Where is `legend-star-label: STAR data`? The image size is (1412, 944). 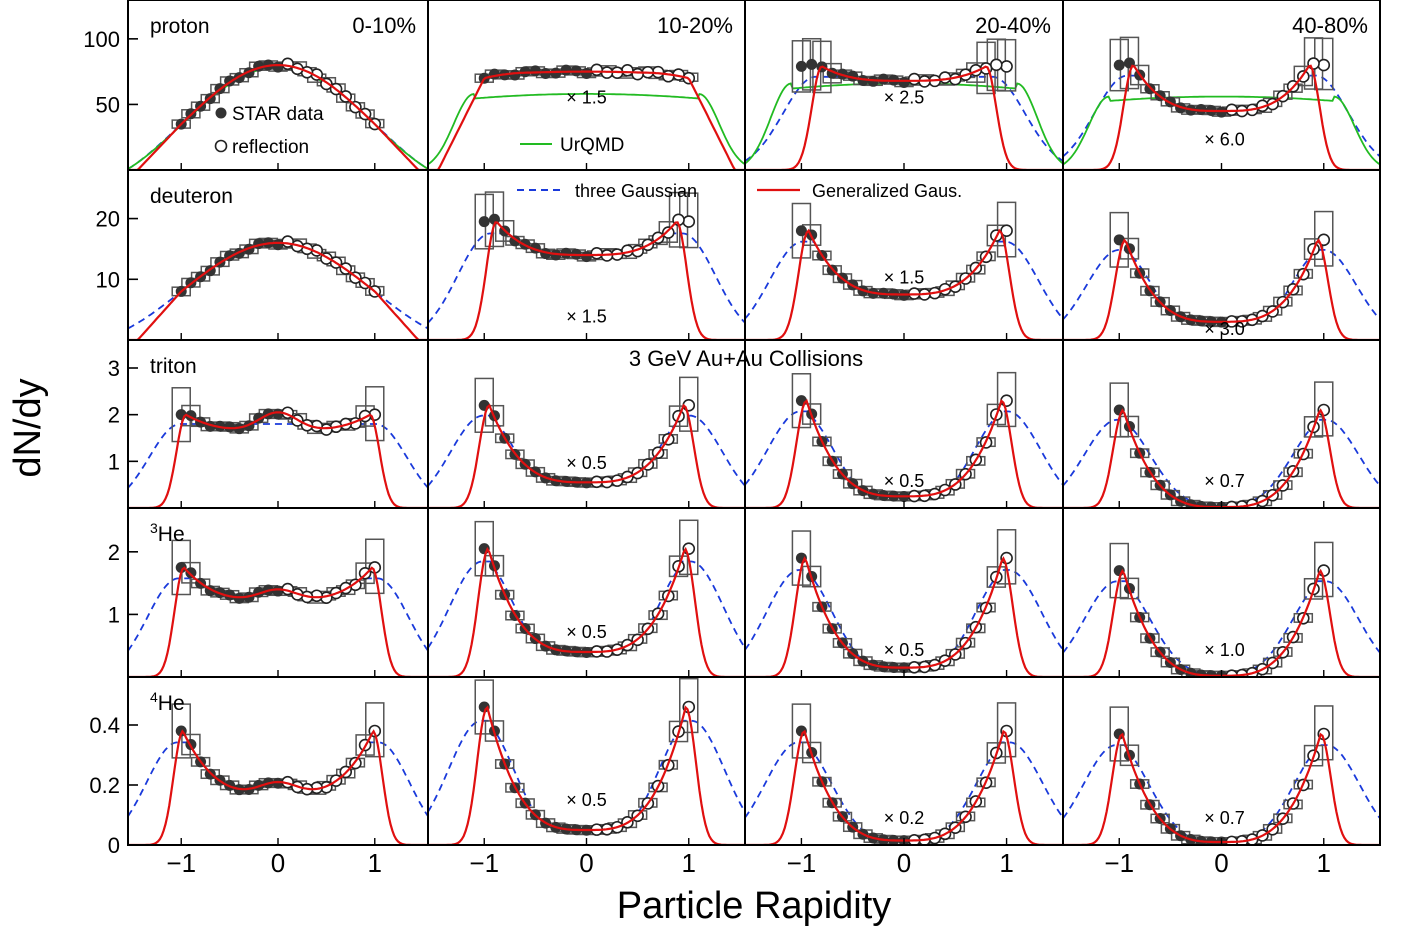
legend-star-label: STAR data is located at coordinates (278, 114).